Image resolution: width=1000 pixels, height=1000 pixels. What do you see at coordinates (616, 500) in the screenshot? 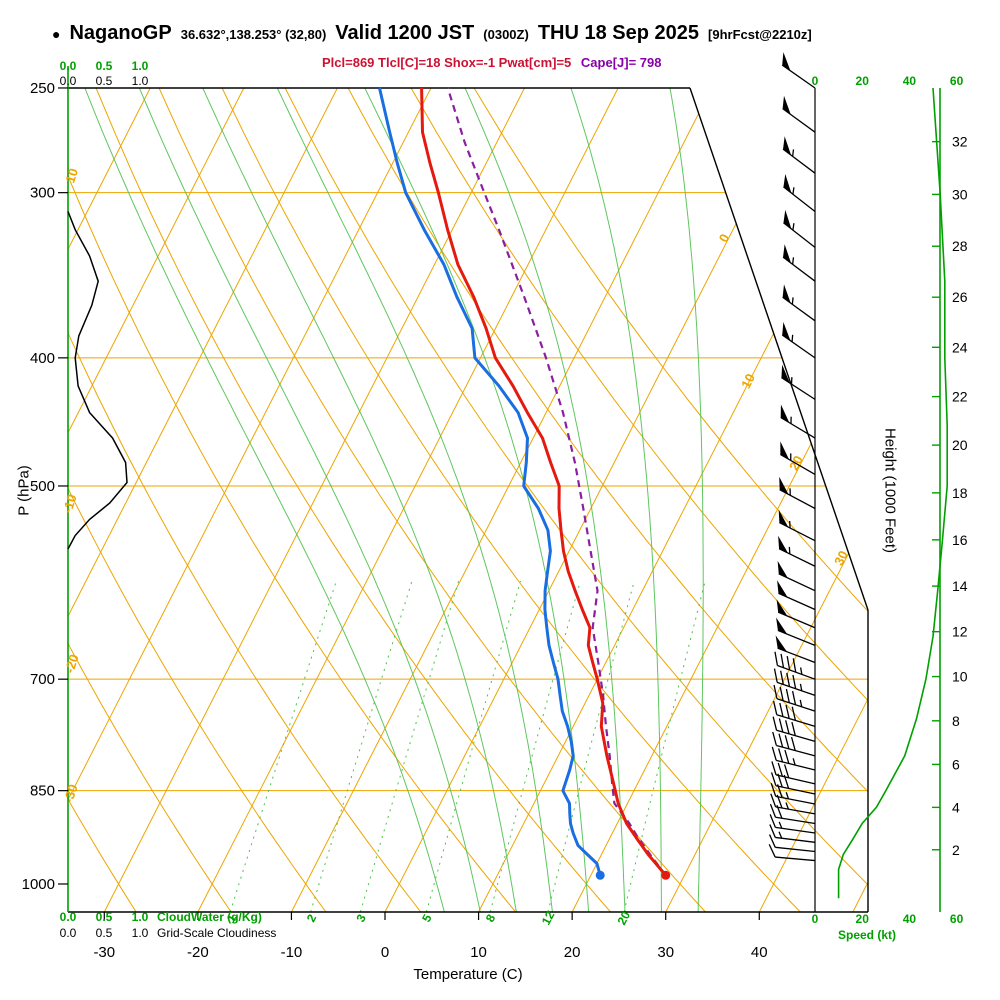
I see `moist-adiabat-line` at bounding box center [616, 500].